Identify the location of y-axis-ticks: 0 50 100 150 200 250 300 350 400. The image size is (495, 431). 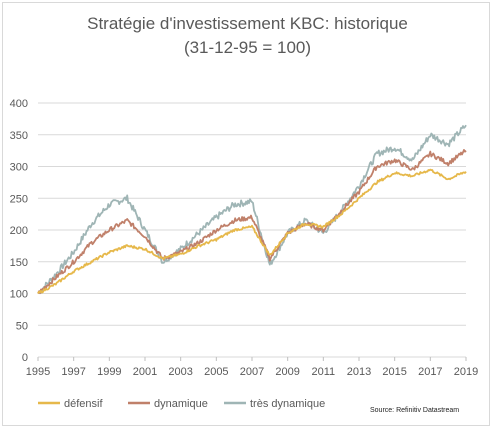
(19, 231).